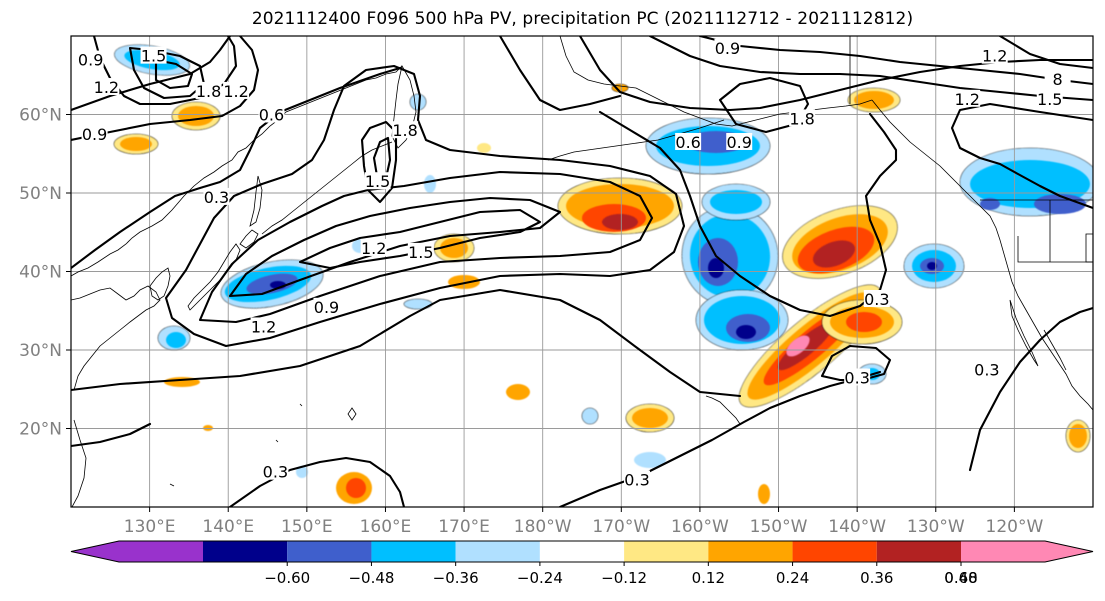 This screenshot has height=601, width=1105. I want to click on colorbar-outline, so click(582, 551).